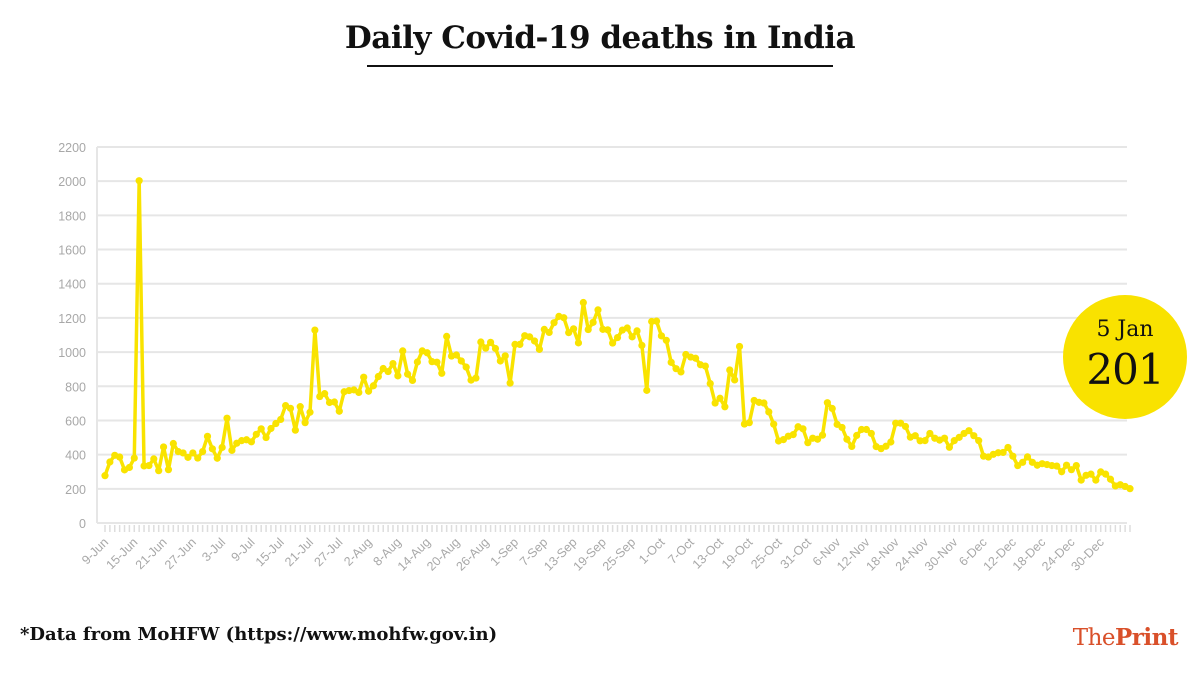  What do you see at coordinates (358, 552) in the screenshot?
I see `x-tick-label: 2-Aug` at bounding box center [358, 552].